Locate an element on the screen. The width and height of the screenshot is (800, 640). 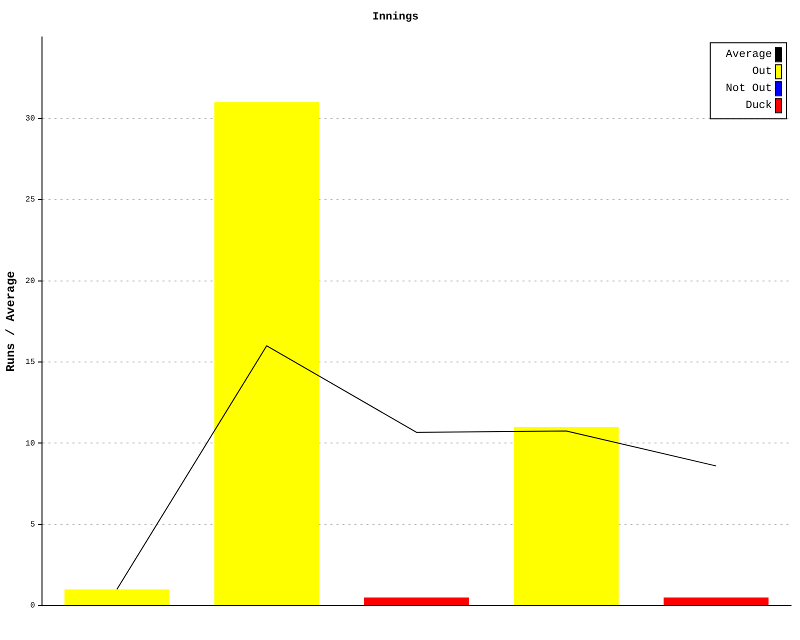
y-tick-label: 10 is located at coordinates (30, 443).